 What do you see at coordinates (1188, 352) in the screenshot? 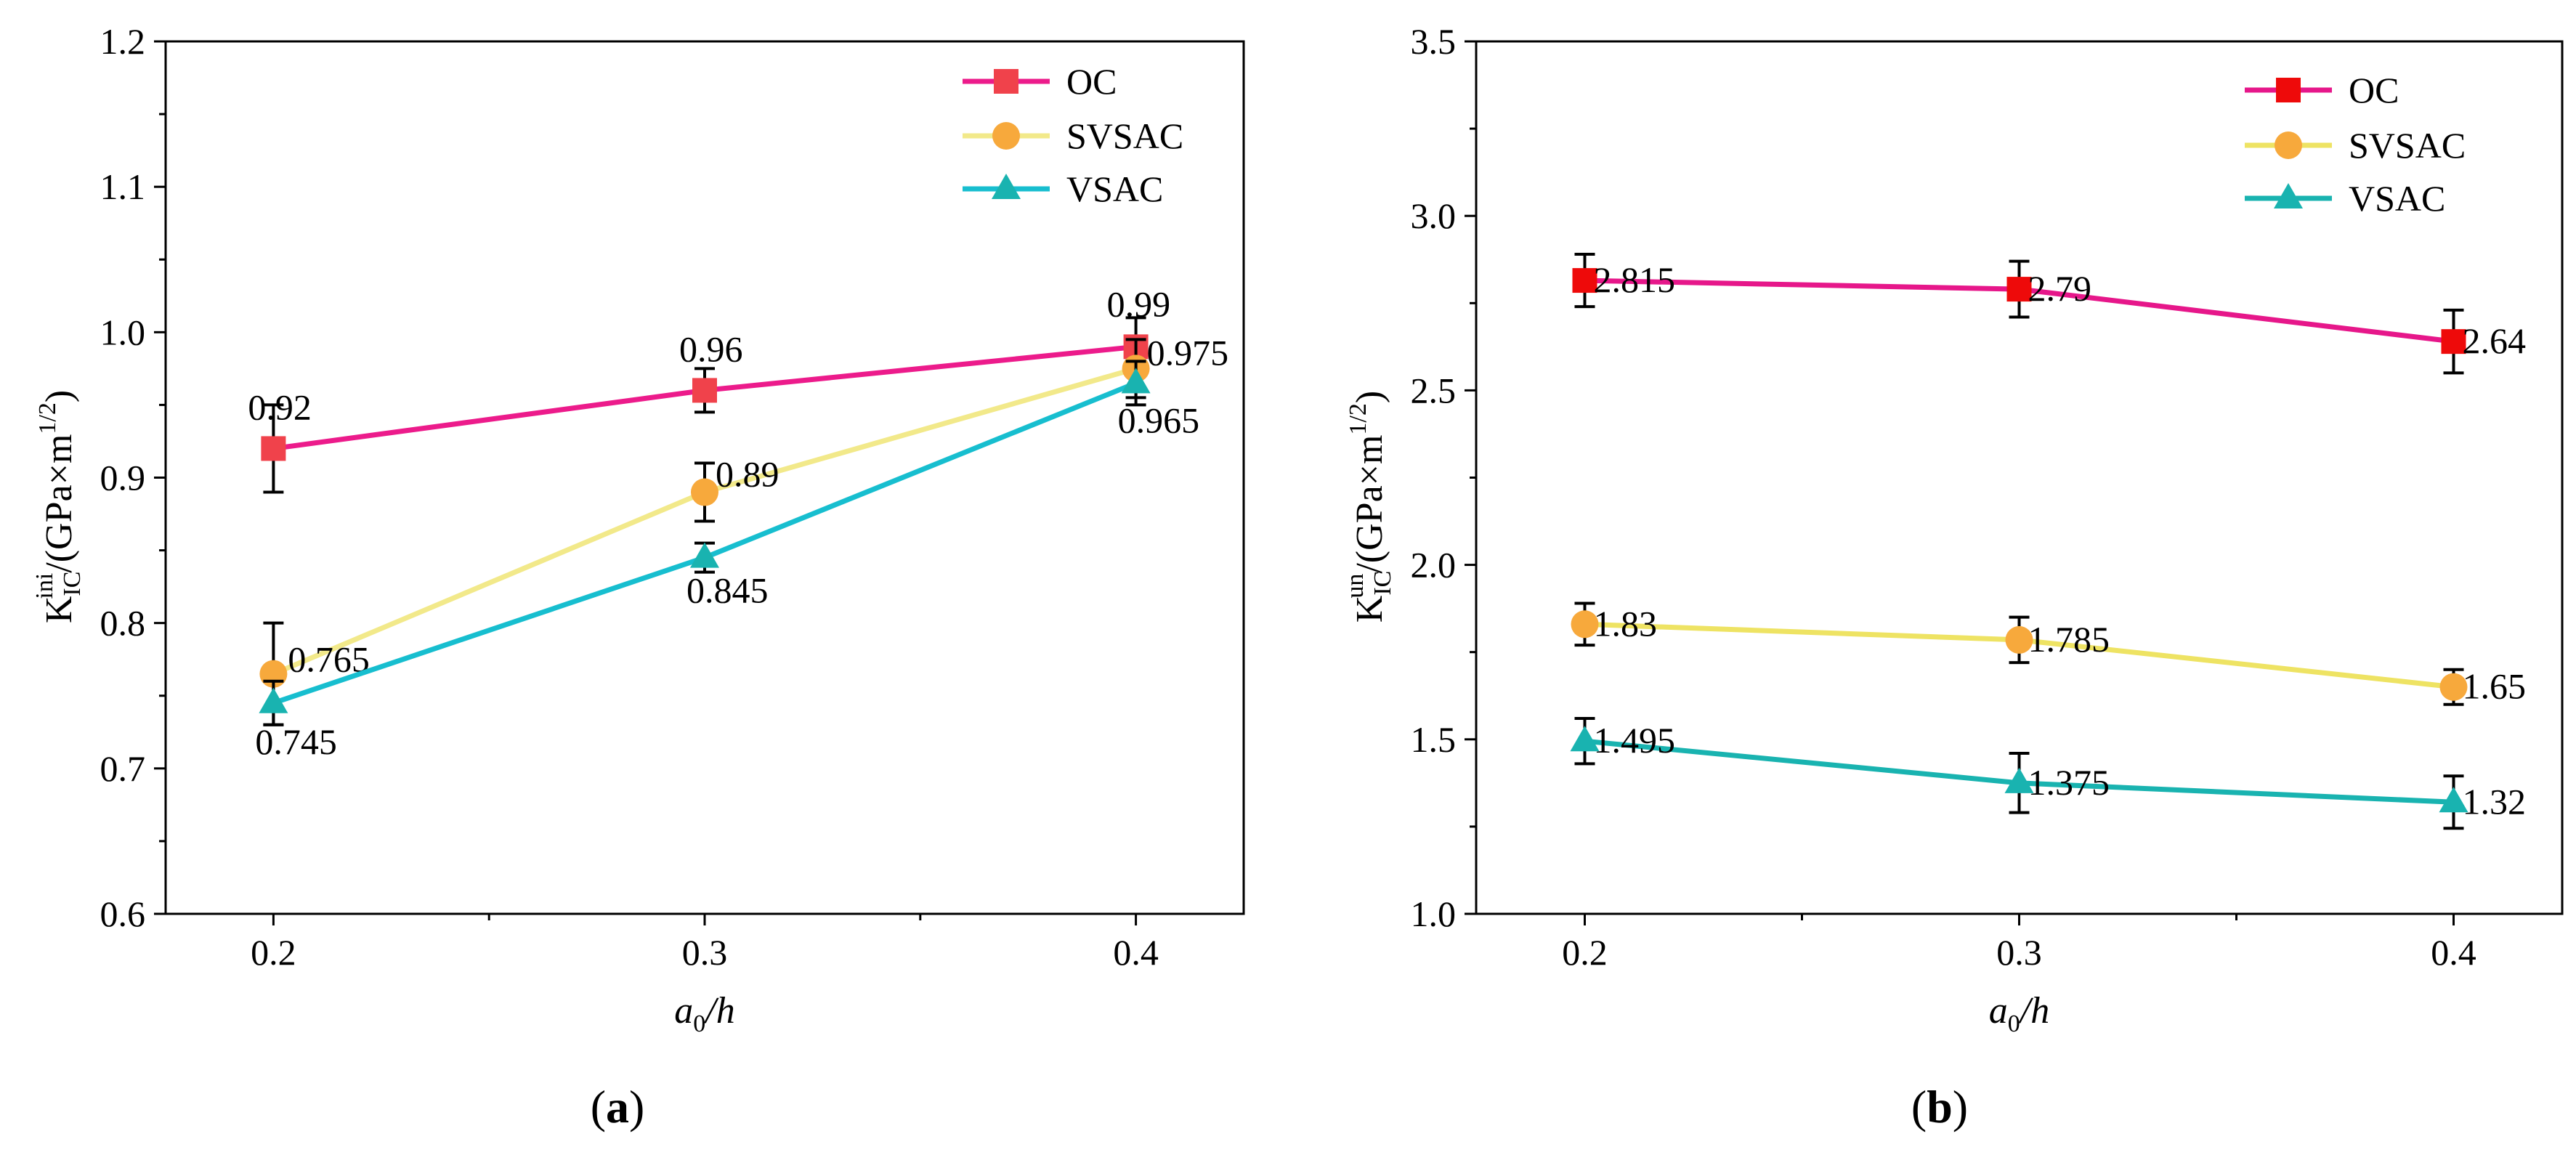
I see `data-label: 0.975` at bounding box center [1188, 352].